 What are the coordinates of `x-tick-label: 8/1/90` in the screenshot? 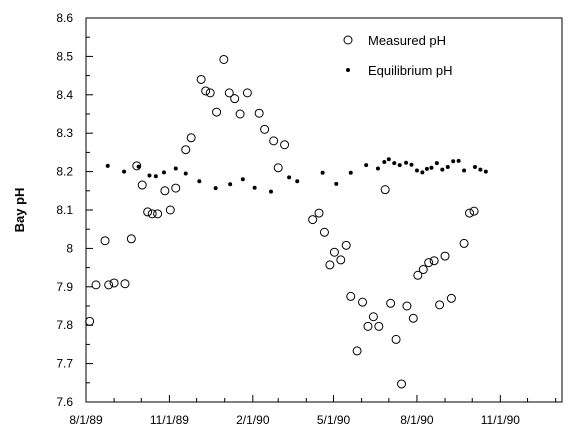 It's located at (417, 420).